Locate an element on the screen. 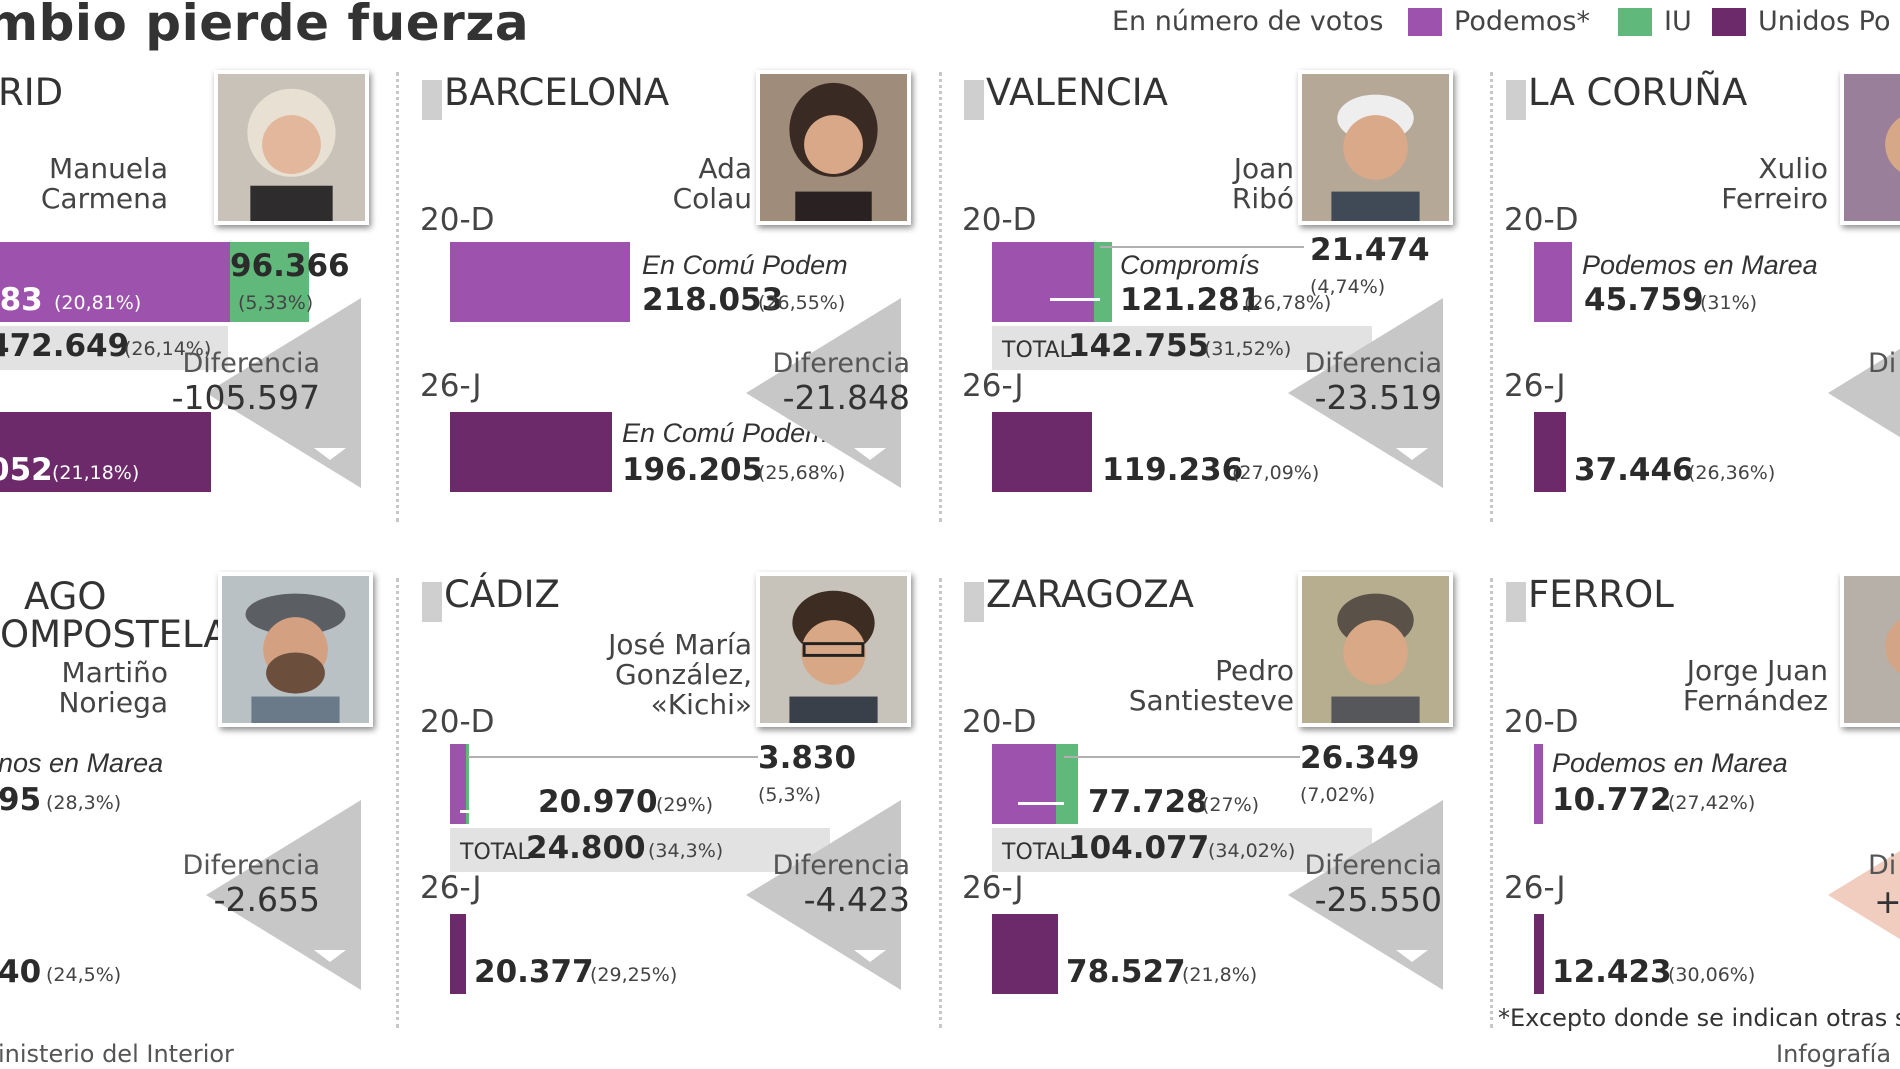  pct-26j: (29,25%) is located at coordinates (634, 975).